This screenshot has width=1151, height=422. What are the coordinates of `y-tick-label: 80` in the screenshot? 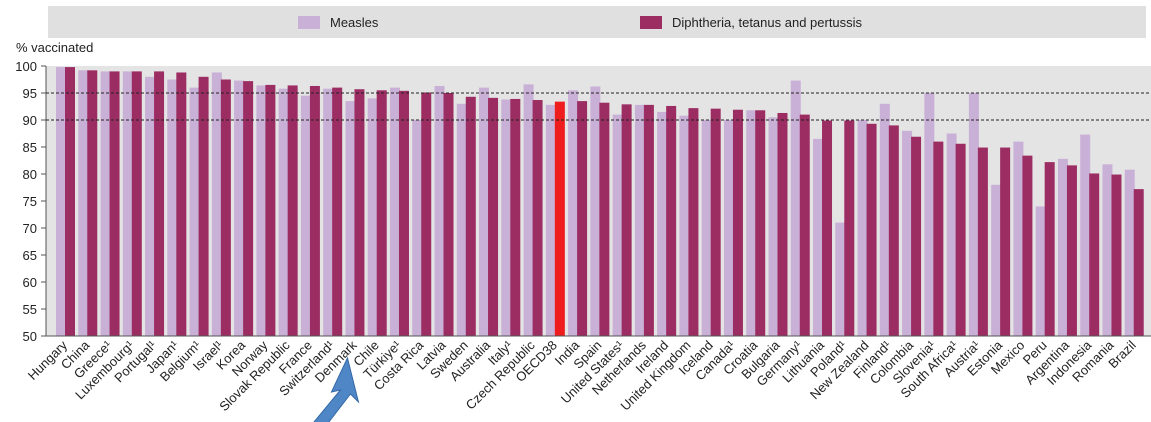 It's located at (30, 174).